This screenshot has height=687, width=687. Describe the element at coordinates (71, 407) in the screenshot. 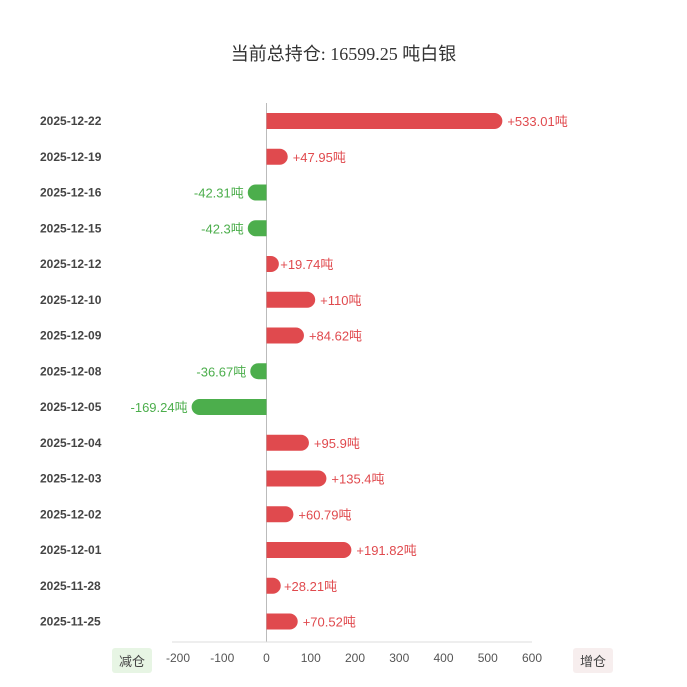

I see `category-label: 2025-12-05` at that location.